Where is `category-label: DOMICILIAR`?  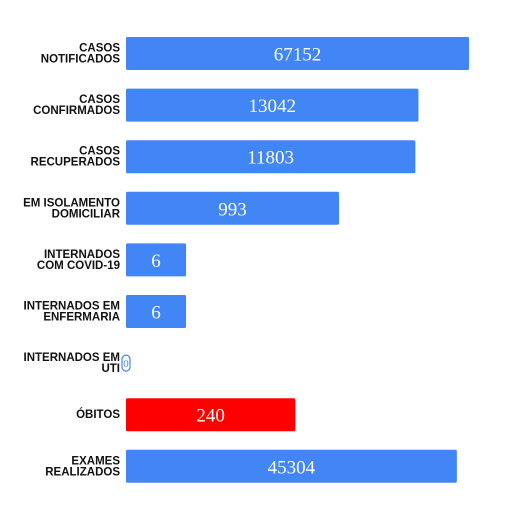
category-label: DOMICILIAR is located at coordinates (86, 214).